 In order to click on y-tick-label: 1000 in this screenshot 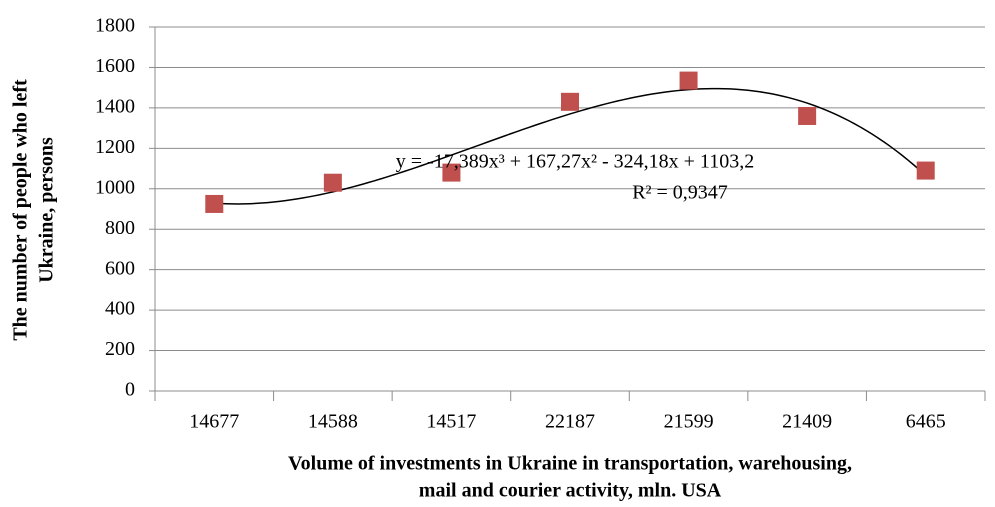, I will do `click(115, 187)`.